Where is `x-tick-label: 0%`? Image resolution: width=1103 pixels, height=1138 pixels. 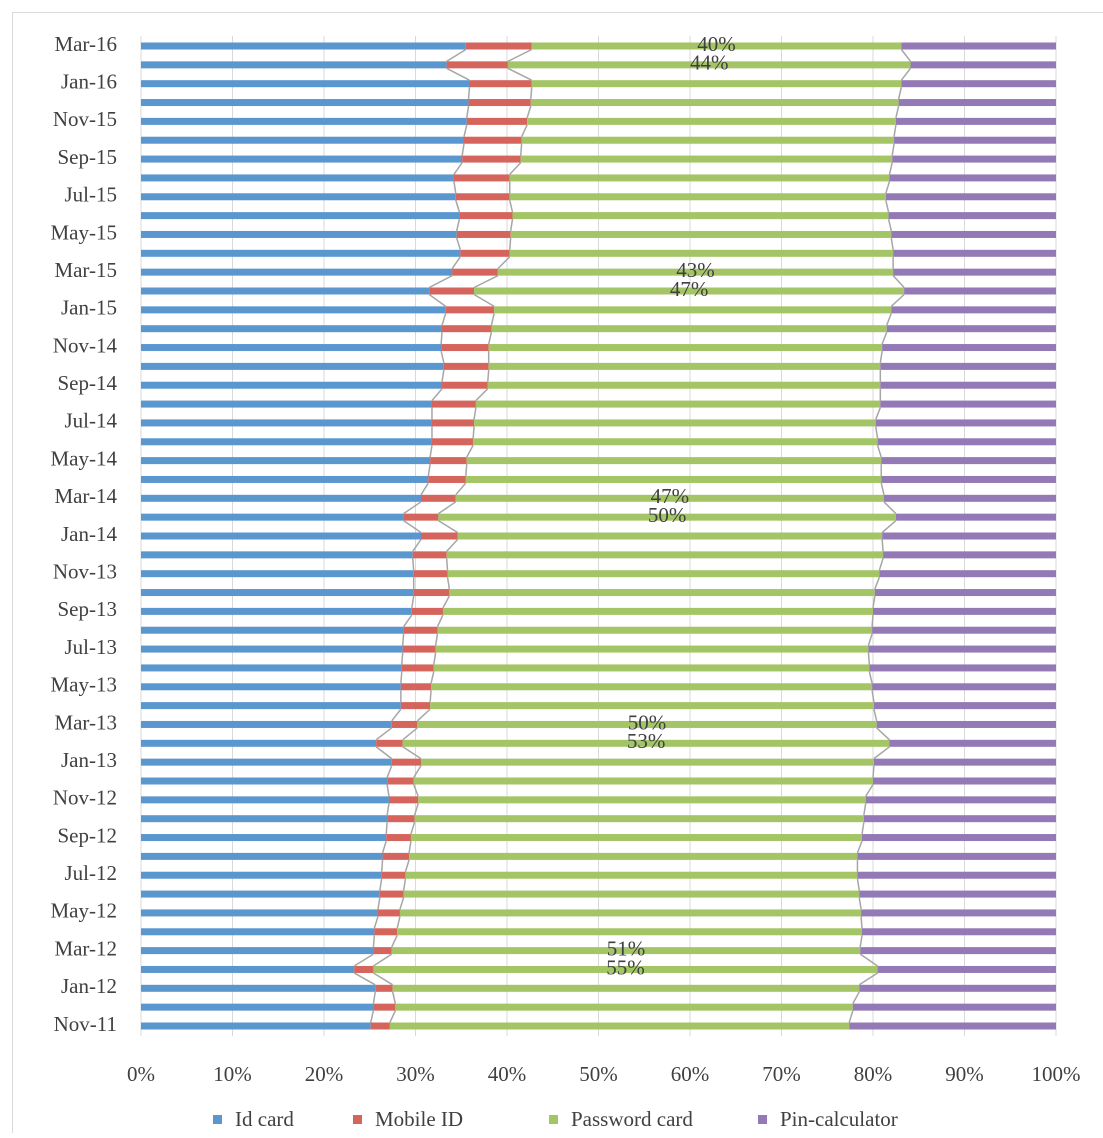
x-tick-label: 0% is located at coordinates (141, 1074).